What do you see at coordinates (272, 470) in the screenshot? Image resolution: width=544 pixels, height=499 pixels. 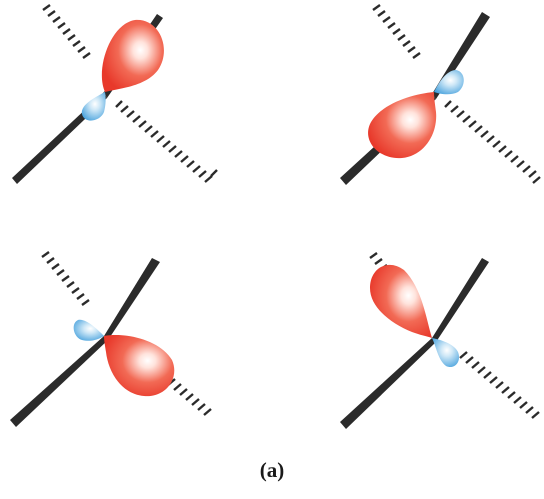 I see `figure-caption: (a)` at bounding box center [272, 470].